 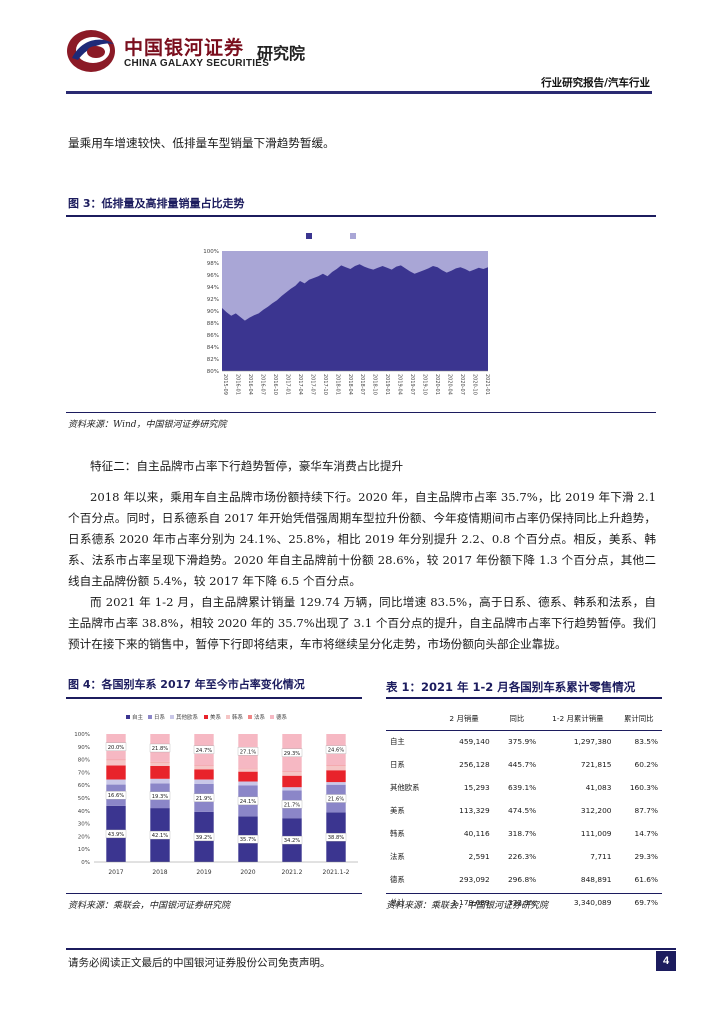 What do you see at coordinates (475, 384) in the screenshot?
I see `x-tick-label: 2020-10` at bounding box center [475, 384].